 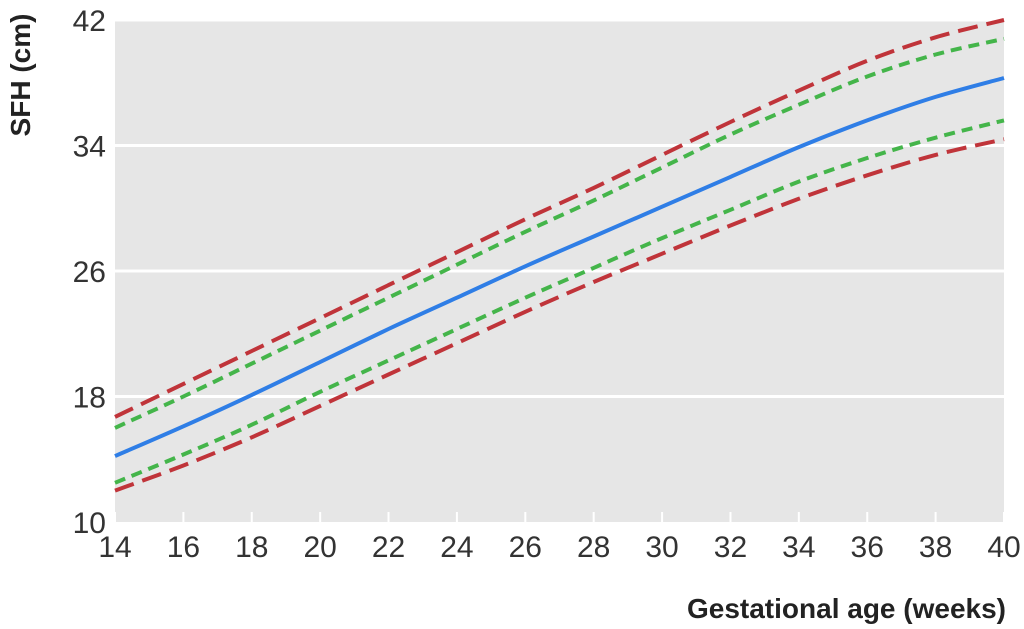 I want to click on y-tick-label: 10, so click(x=89, y=523).